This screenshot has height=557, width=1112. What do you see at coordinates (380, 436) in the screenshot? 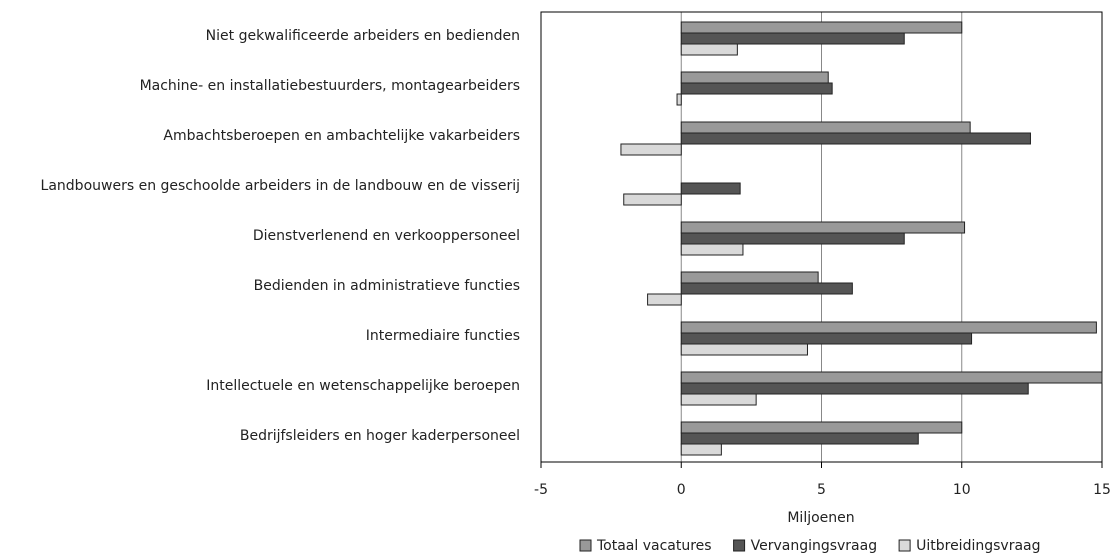
I see `y-tick-label: Bedrijfsleiders en hoger kaderpersoneel` at bounding box center [380, 436].